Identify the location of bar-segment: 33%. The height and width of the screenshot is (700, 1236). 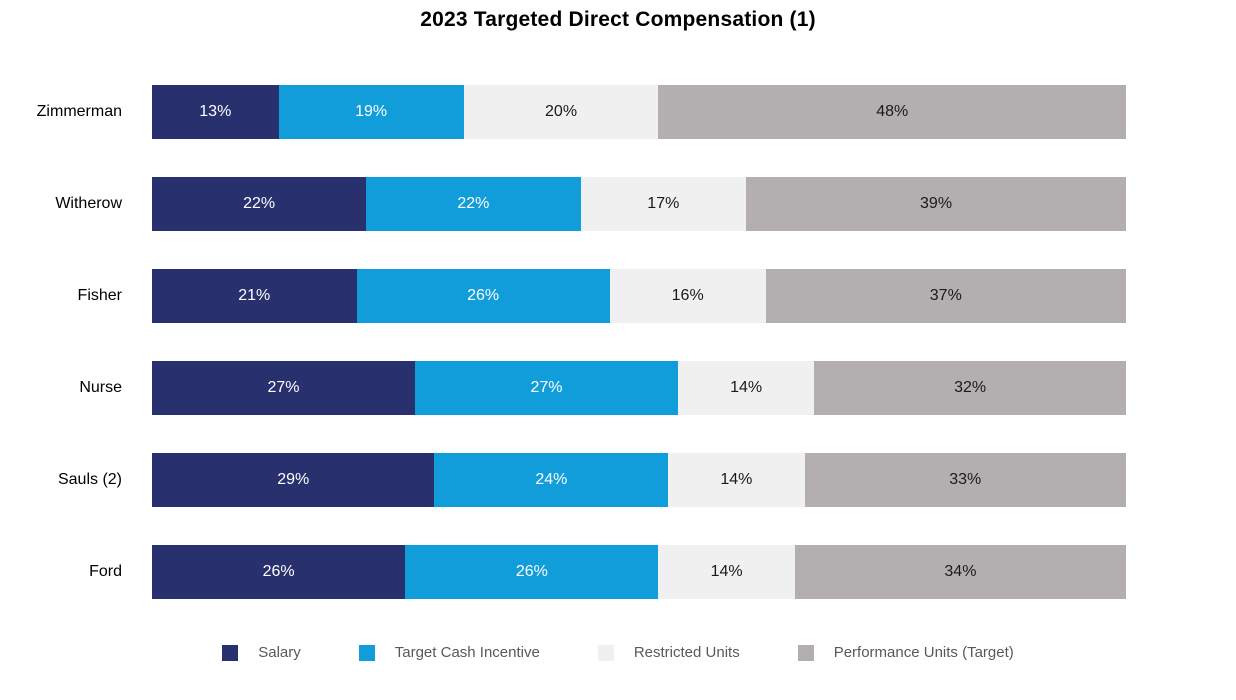
(965, 480).